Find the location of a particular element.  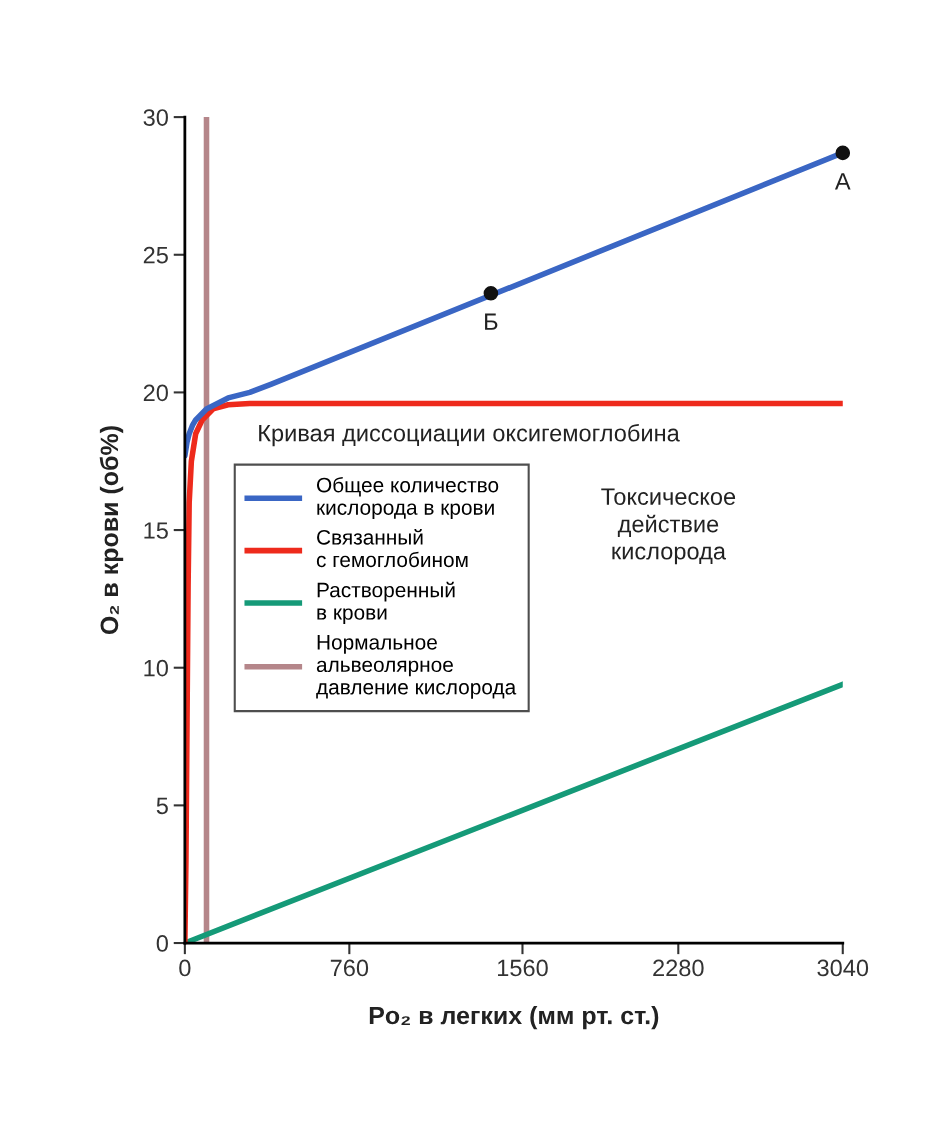

y-tick-label: 30 is located at coordinates (155, 117).